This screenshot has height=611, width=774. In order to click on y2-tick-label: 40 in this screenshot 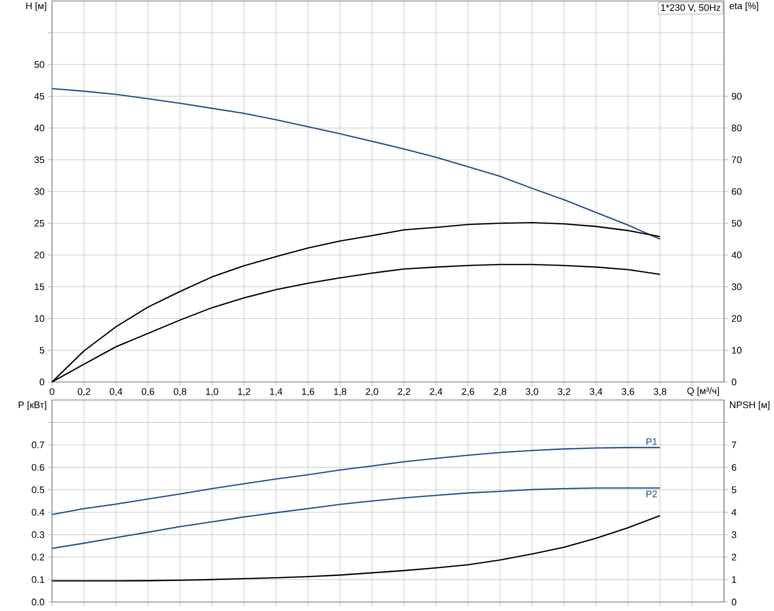, I will do `click(737, 255)`.